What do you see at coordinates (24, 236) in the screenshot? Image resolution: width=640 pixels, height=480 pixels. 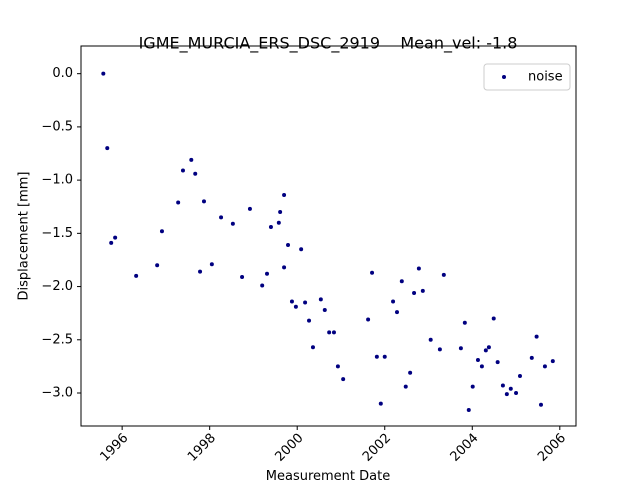 I see `y-axis-label: Displacement [mm]` at bounding box center [24, 236].